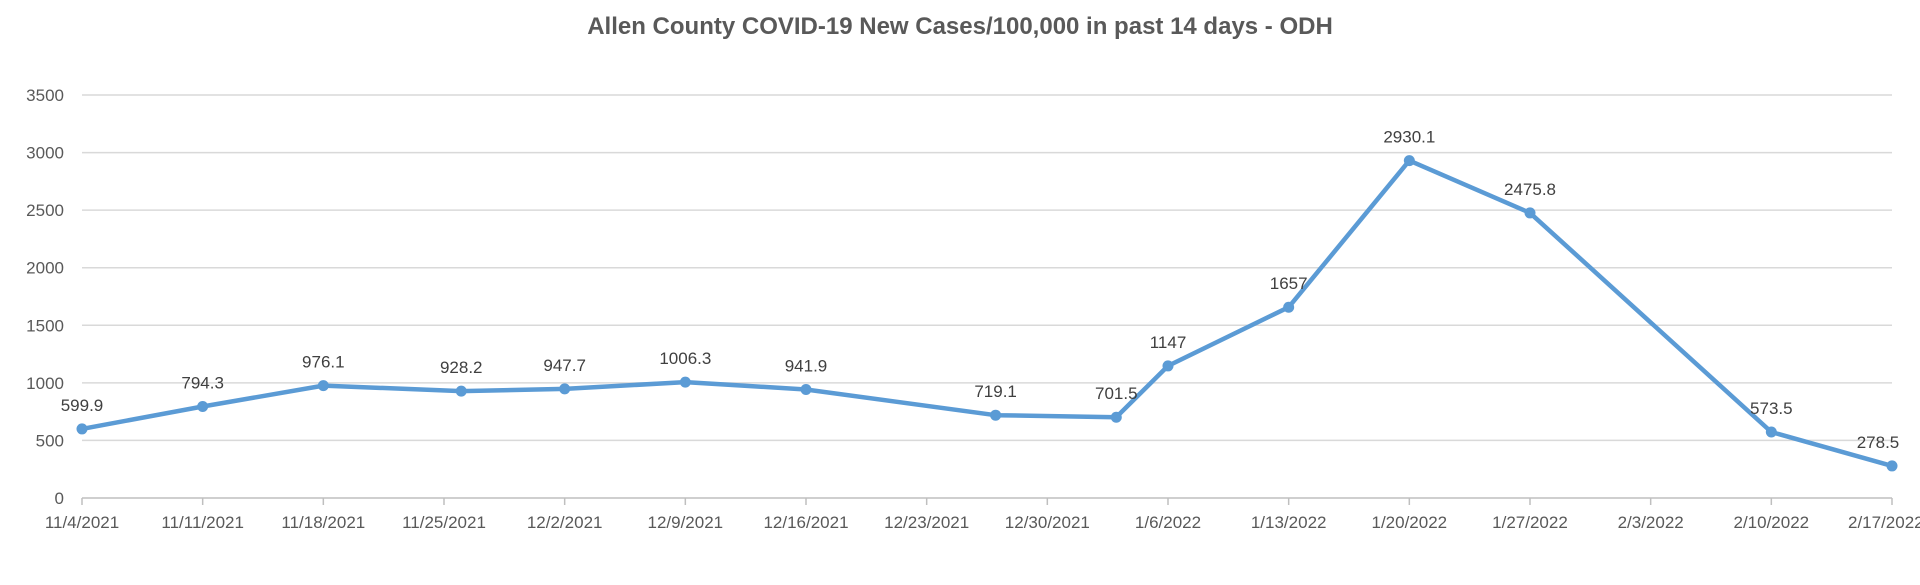 The image size is (1920, 585). What do you see at coordinates (323, 362) in the screenshot?
I see `data-label: 976.1` at bounding box center [323, 362].